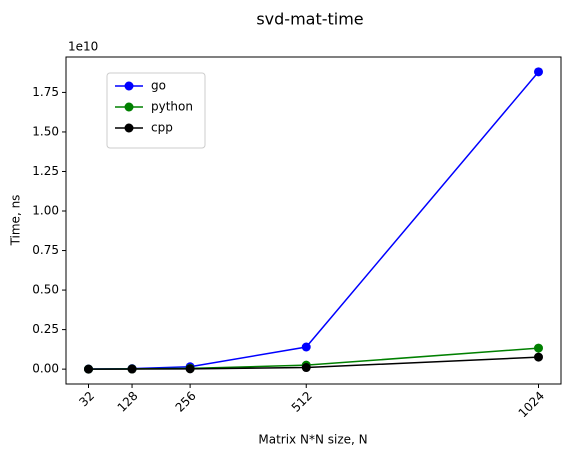  I want to click on y-tick-label: 0.50, so click(45, 290).